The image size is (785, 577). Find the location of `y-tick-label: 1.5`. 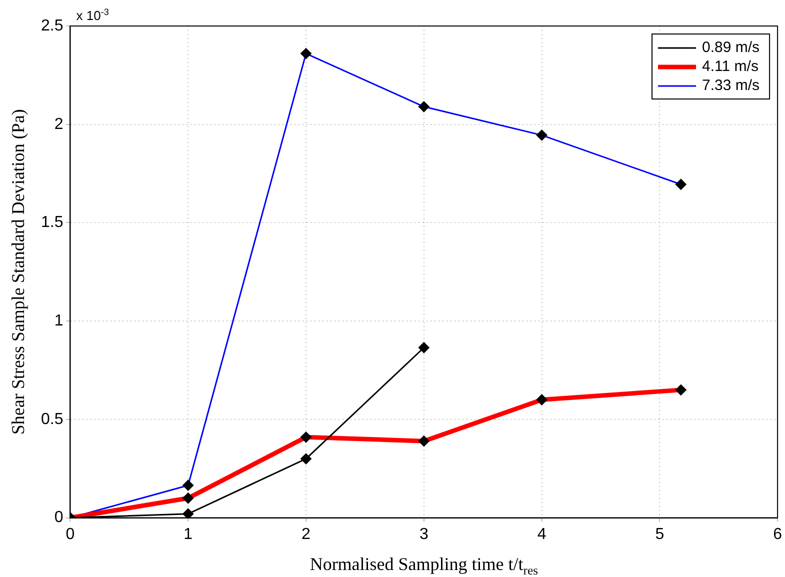

y-tick-label: 1.5 is located at coordinates (52, 223).